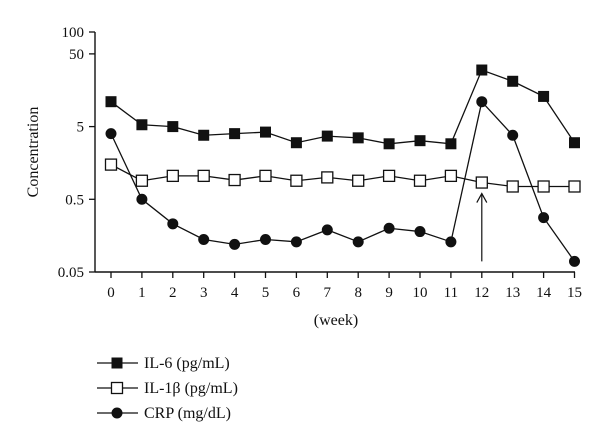 Image resolution: width=600 pixels, height=443 pixels. I want to click on legend-label: CRP (mg/dL), so click(187, 413).